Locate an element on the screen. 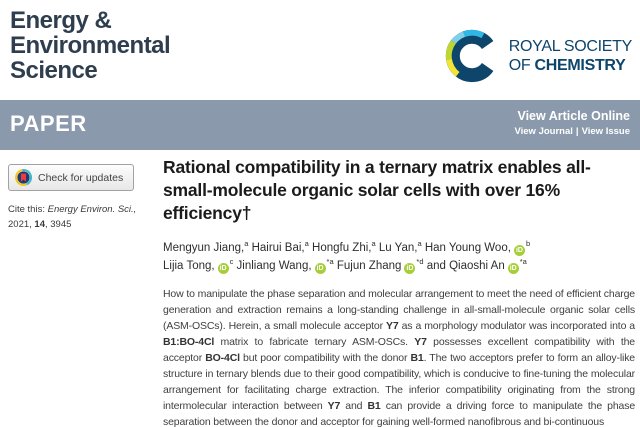 The image size is (640, 427). view-article-online-link: View Article Online is located at coordinates (573, 116).